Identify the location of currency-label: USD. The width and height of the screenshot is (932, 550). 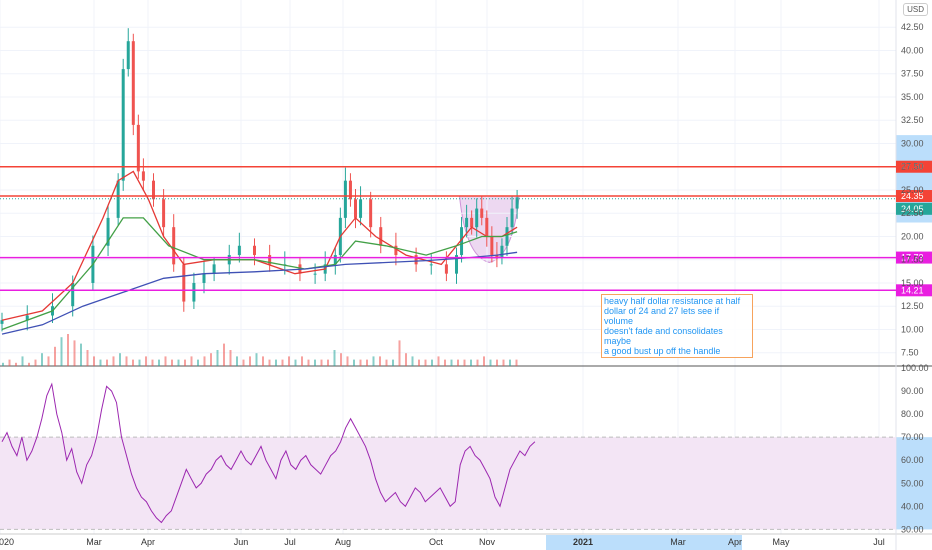
(915, 9).